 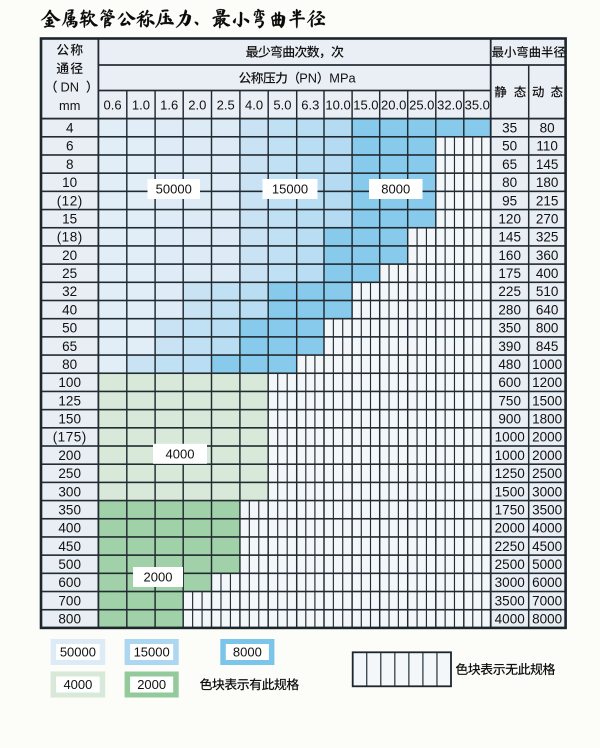 I want to click on svg-text: 5000, so click(x=547, y=564).